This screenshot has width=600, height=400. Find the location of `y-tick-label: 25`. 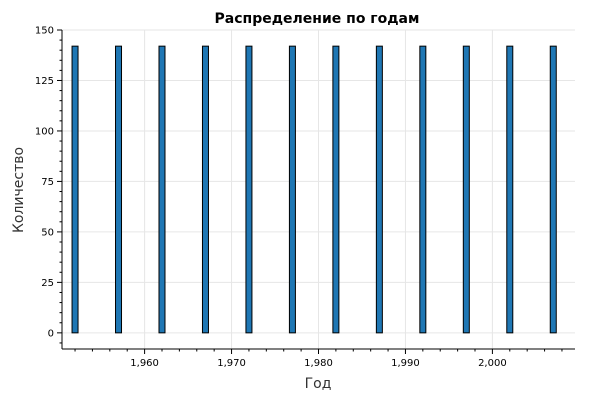

y-tick-label: 25 is located at coordinates (47, 283).